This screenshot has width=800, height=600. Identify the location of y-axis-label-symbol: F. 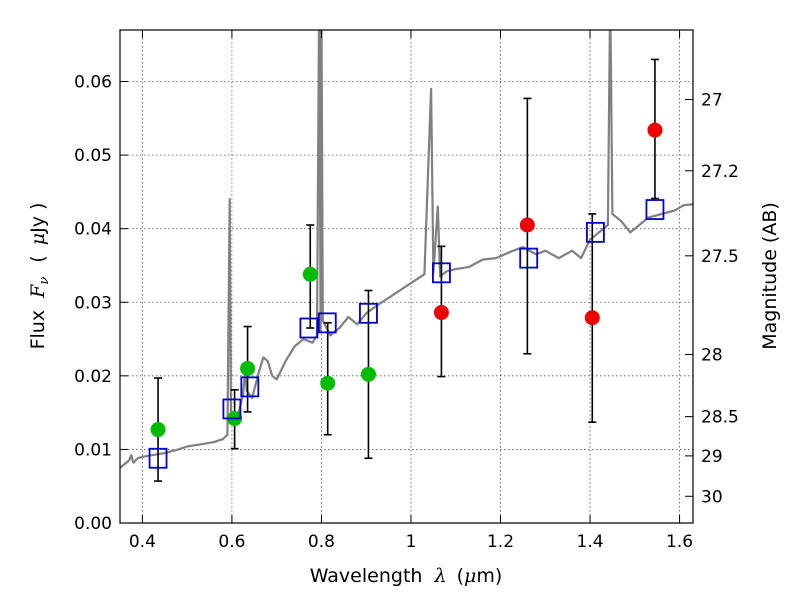
(38, 291).